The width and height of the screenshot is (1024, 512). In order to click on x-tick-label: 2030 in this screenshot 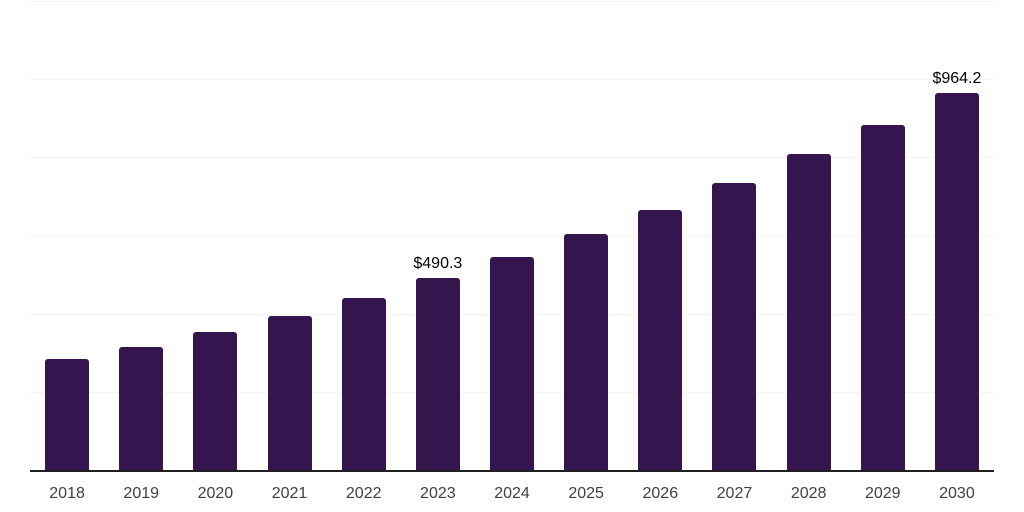, I will do `click(957, 493)`.